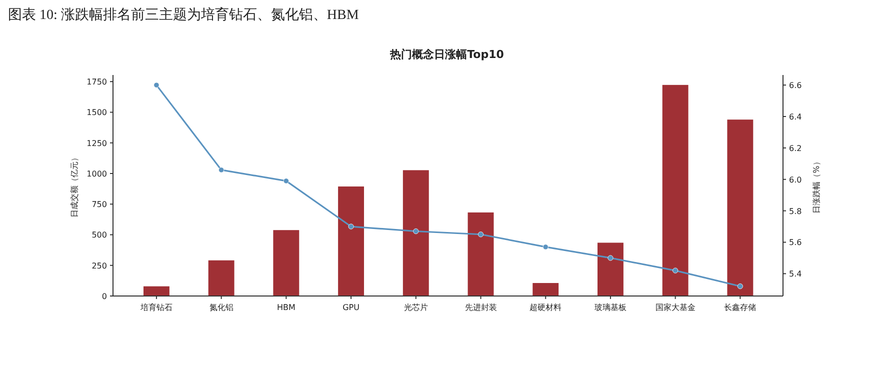 Image resolution: width=875 pixels, height=367 pixels. Describe the element at coordinates (99, 205) in the screenshot. I see `y-tick-label: 750` at that location.